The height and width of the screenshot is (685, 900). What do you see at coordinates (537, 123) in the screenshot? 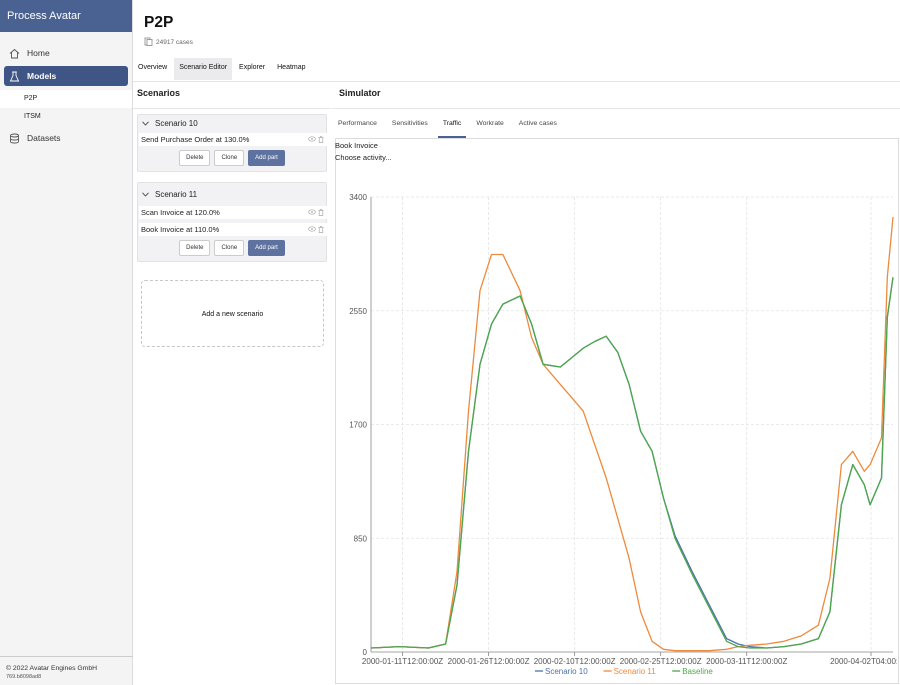
I see `tab-active-cases: Active cases` at bounding box center [537, 123].